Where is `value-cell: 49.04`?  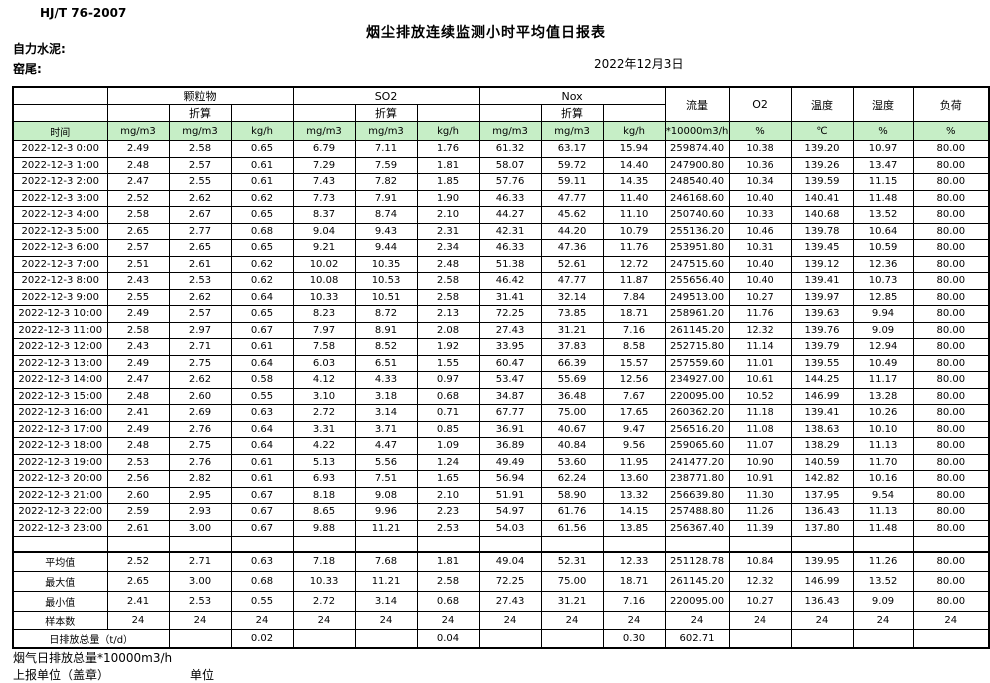
value-cell: 49.04 is located at coordinates (510, 561).